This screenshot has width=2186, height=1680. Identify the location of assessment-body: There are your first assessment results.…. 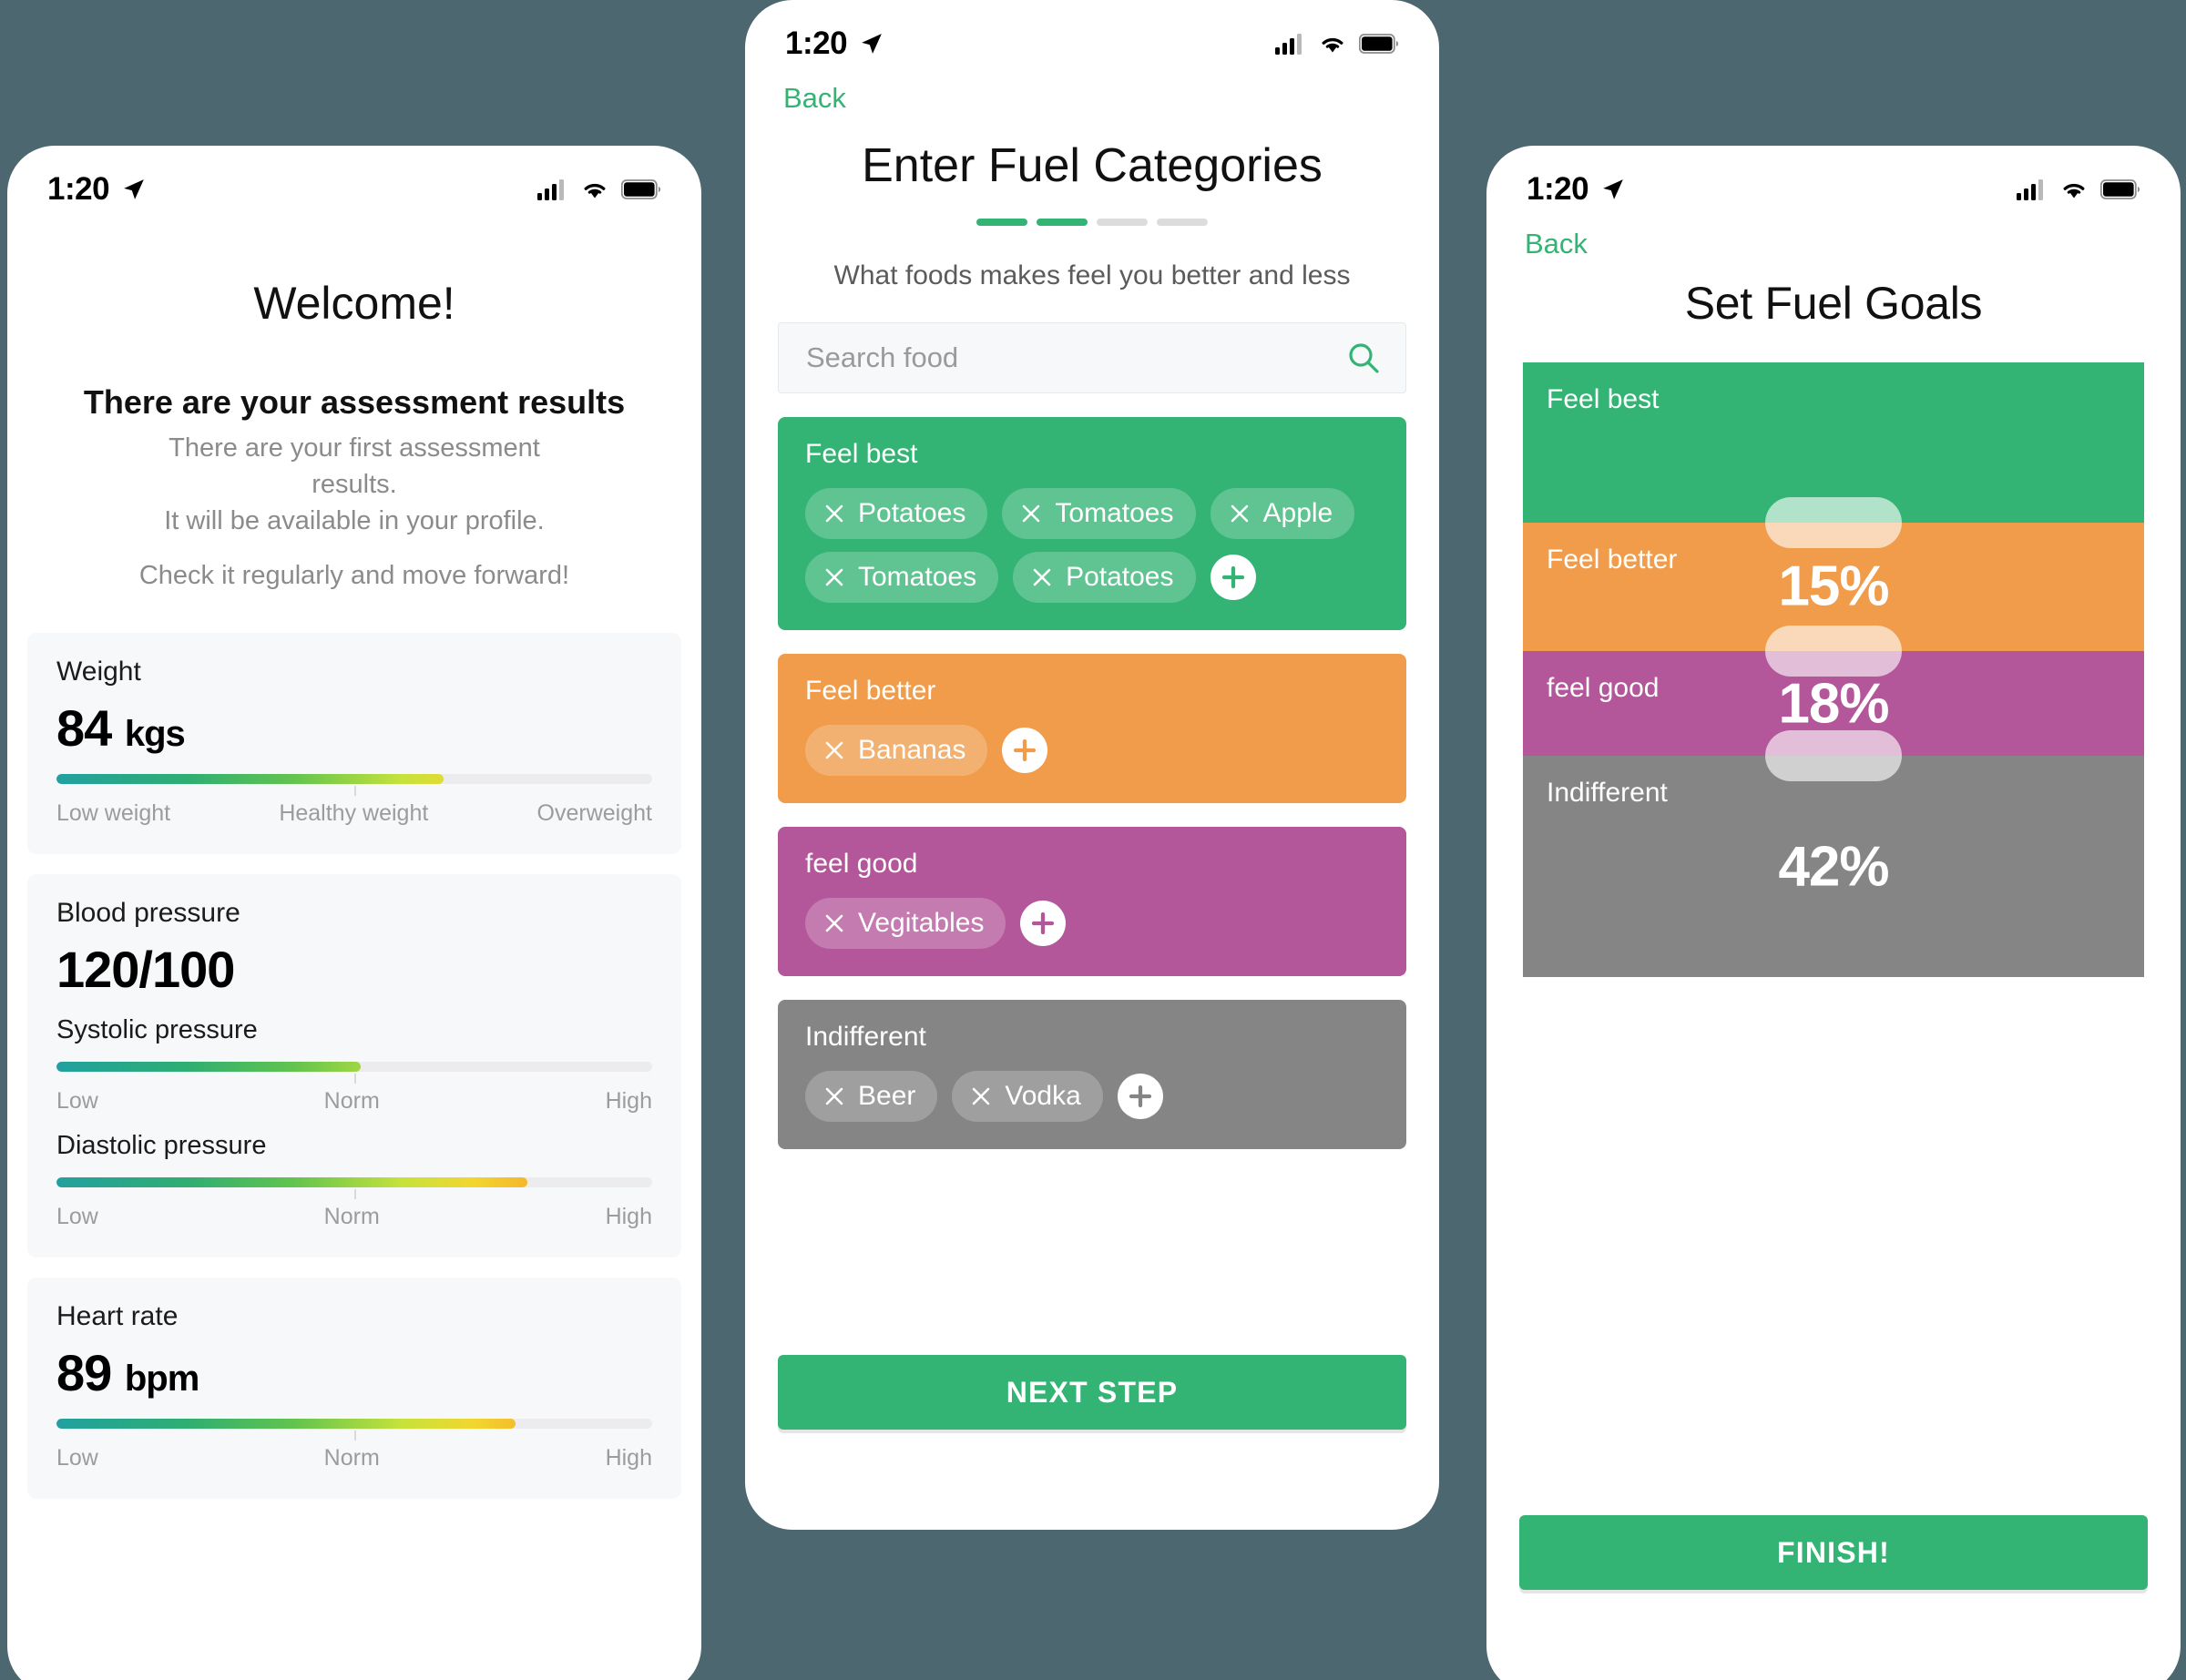
(355, 484).